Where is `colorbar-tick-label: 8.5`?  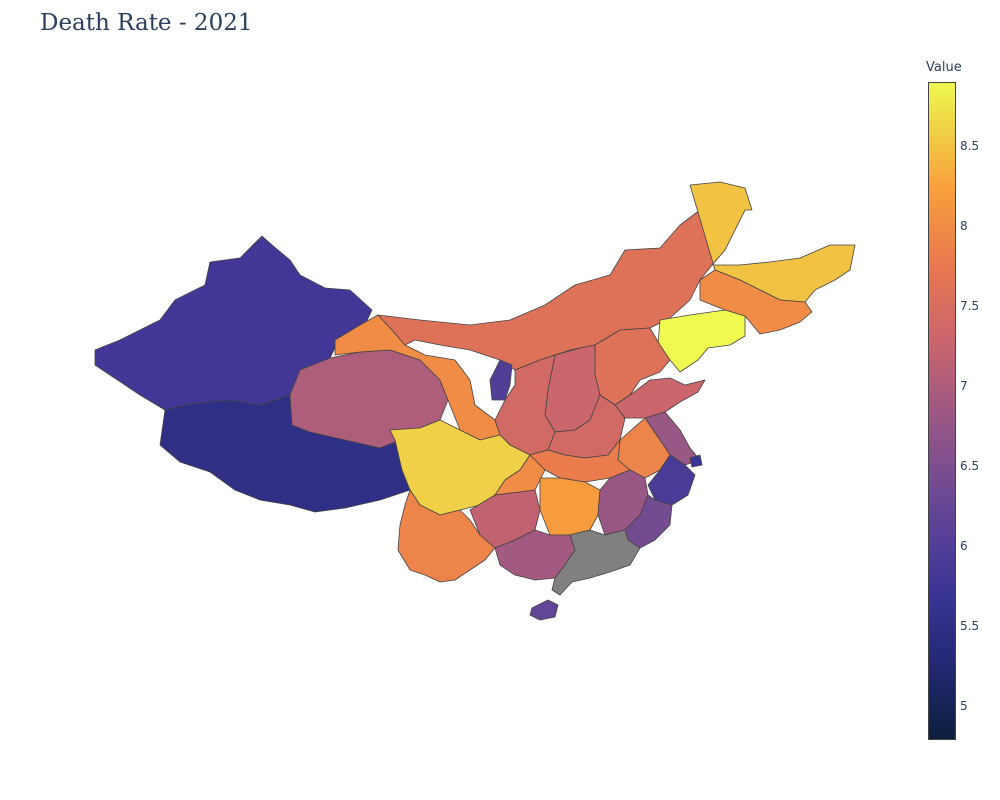 colorbar-tick-label: 8.5 is located at coordinates (970, 146).